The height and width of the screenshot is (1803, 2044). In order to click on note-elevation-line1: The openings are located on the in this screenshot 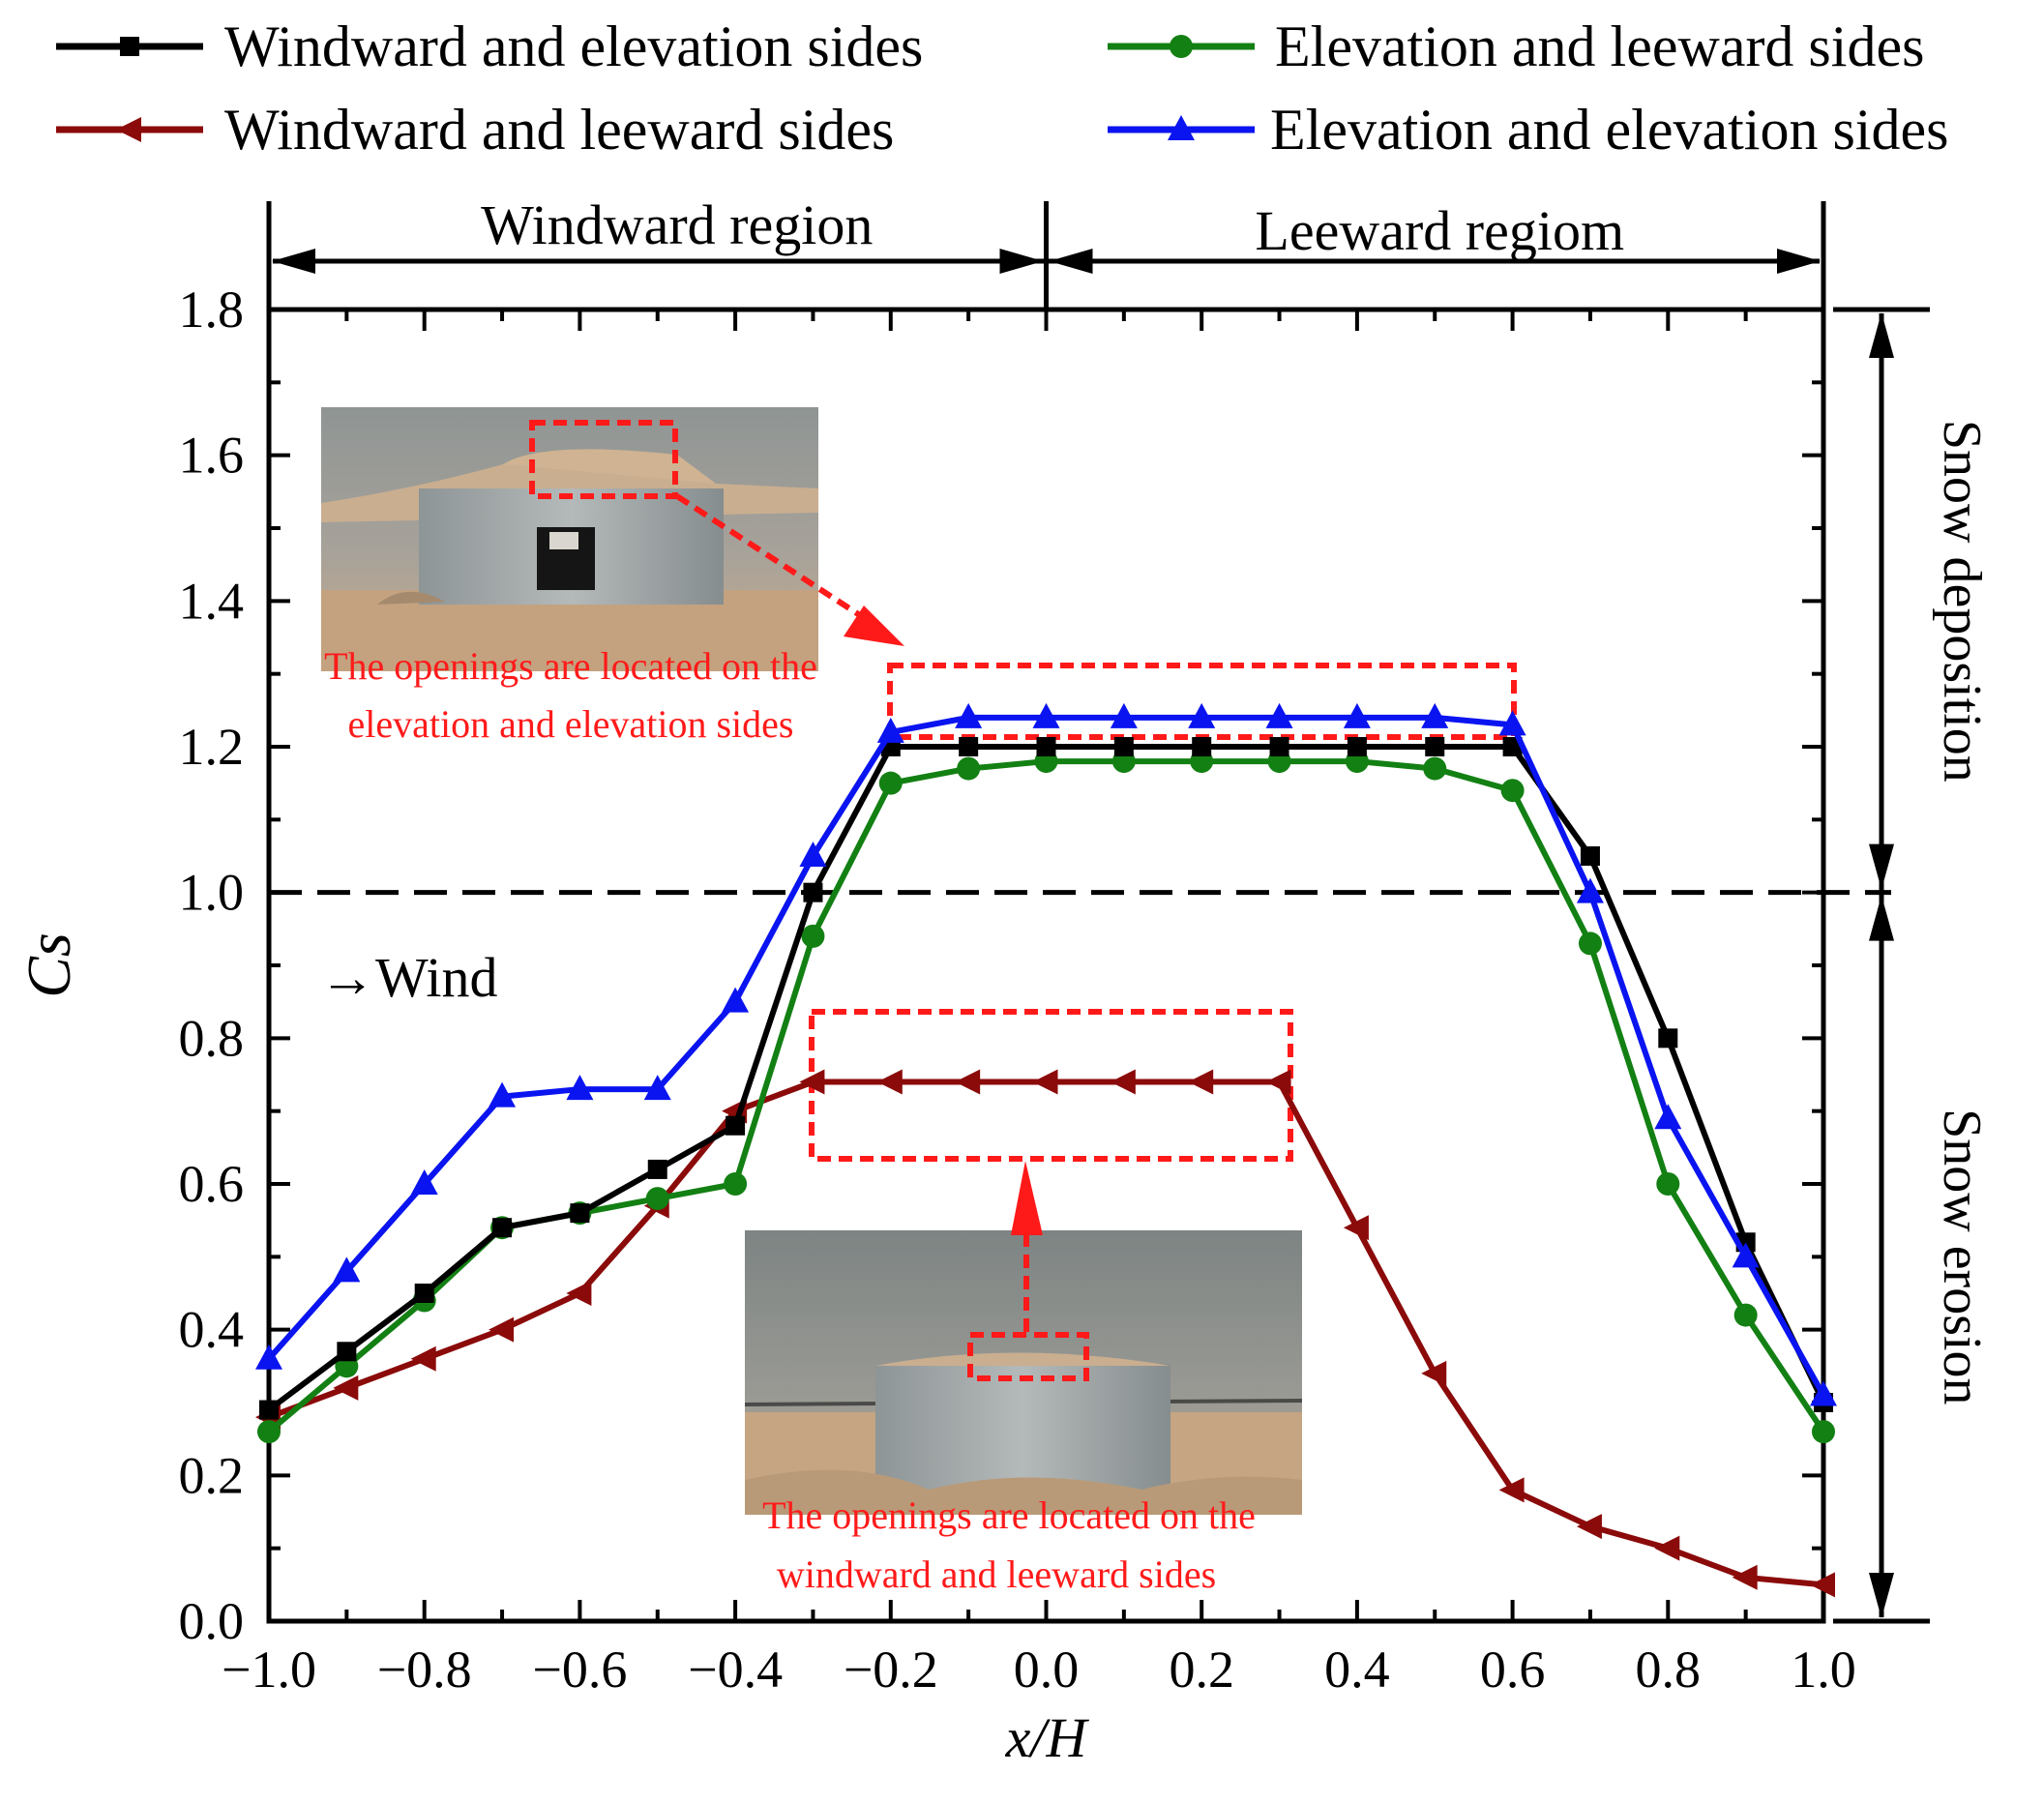, I will do `click(570, 666)`.